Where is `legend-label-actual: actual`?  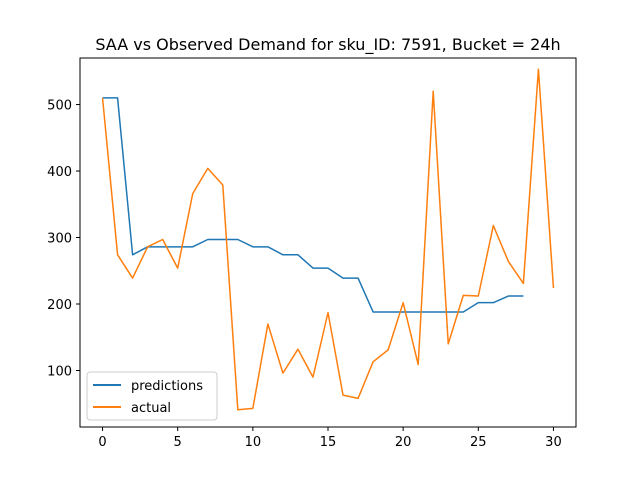
legend-label-actual: actual is located at coordinates (151, 408).